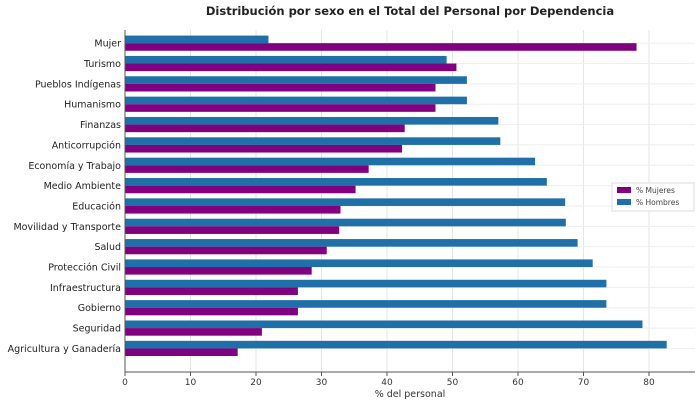  I want to click on y-tick-label: Humanismo, so click(92, 105).